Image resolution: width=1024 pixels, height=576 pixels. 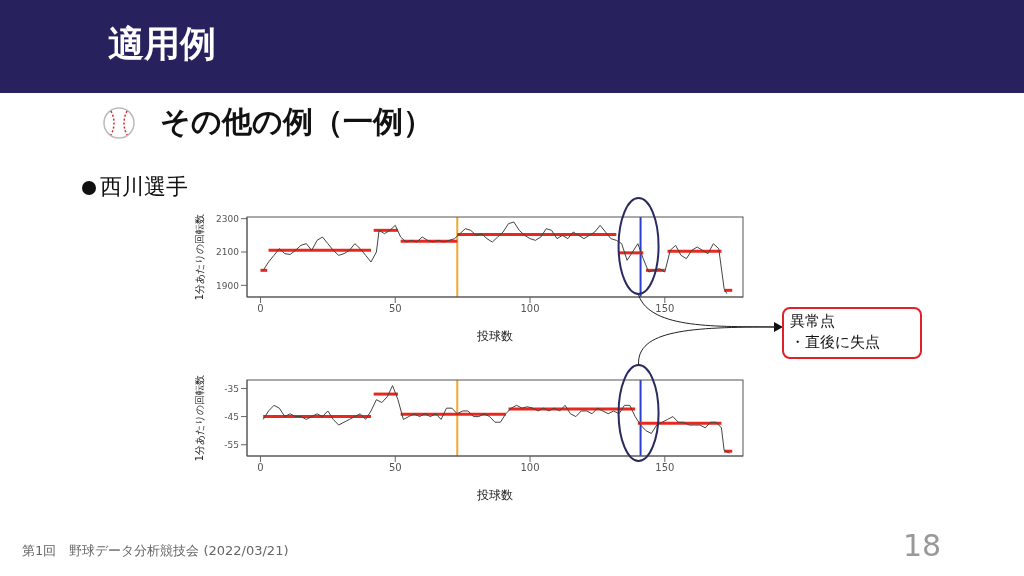 I want to click on text: 18, so click(x=922, y=545).